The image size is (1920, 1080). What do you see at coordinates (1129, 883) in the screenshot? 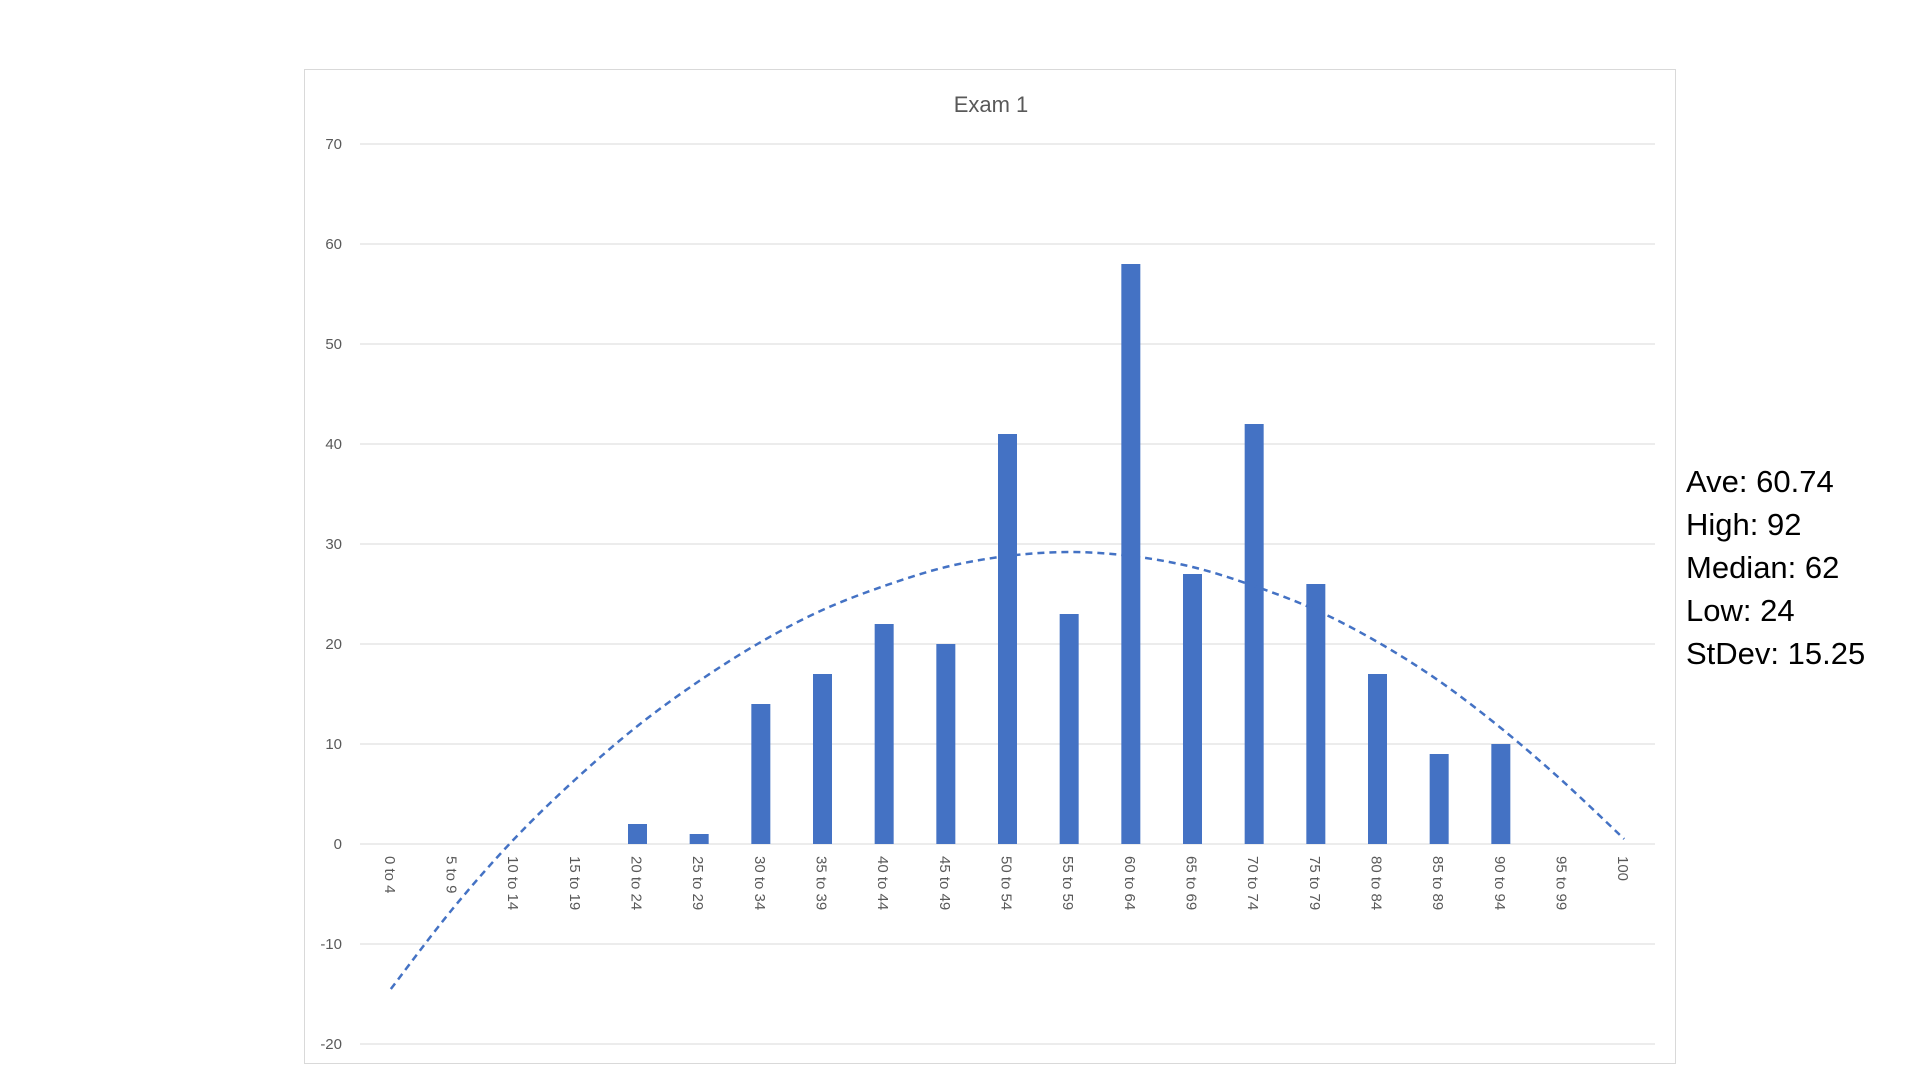
I see `x-tick-label: 60 to 64` at bounding box center [1129, 883].